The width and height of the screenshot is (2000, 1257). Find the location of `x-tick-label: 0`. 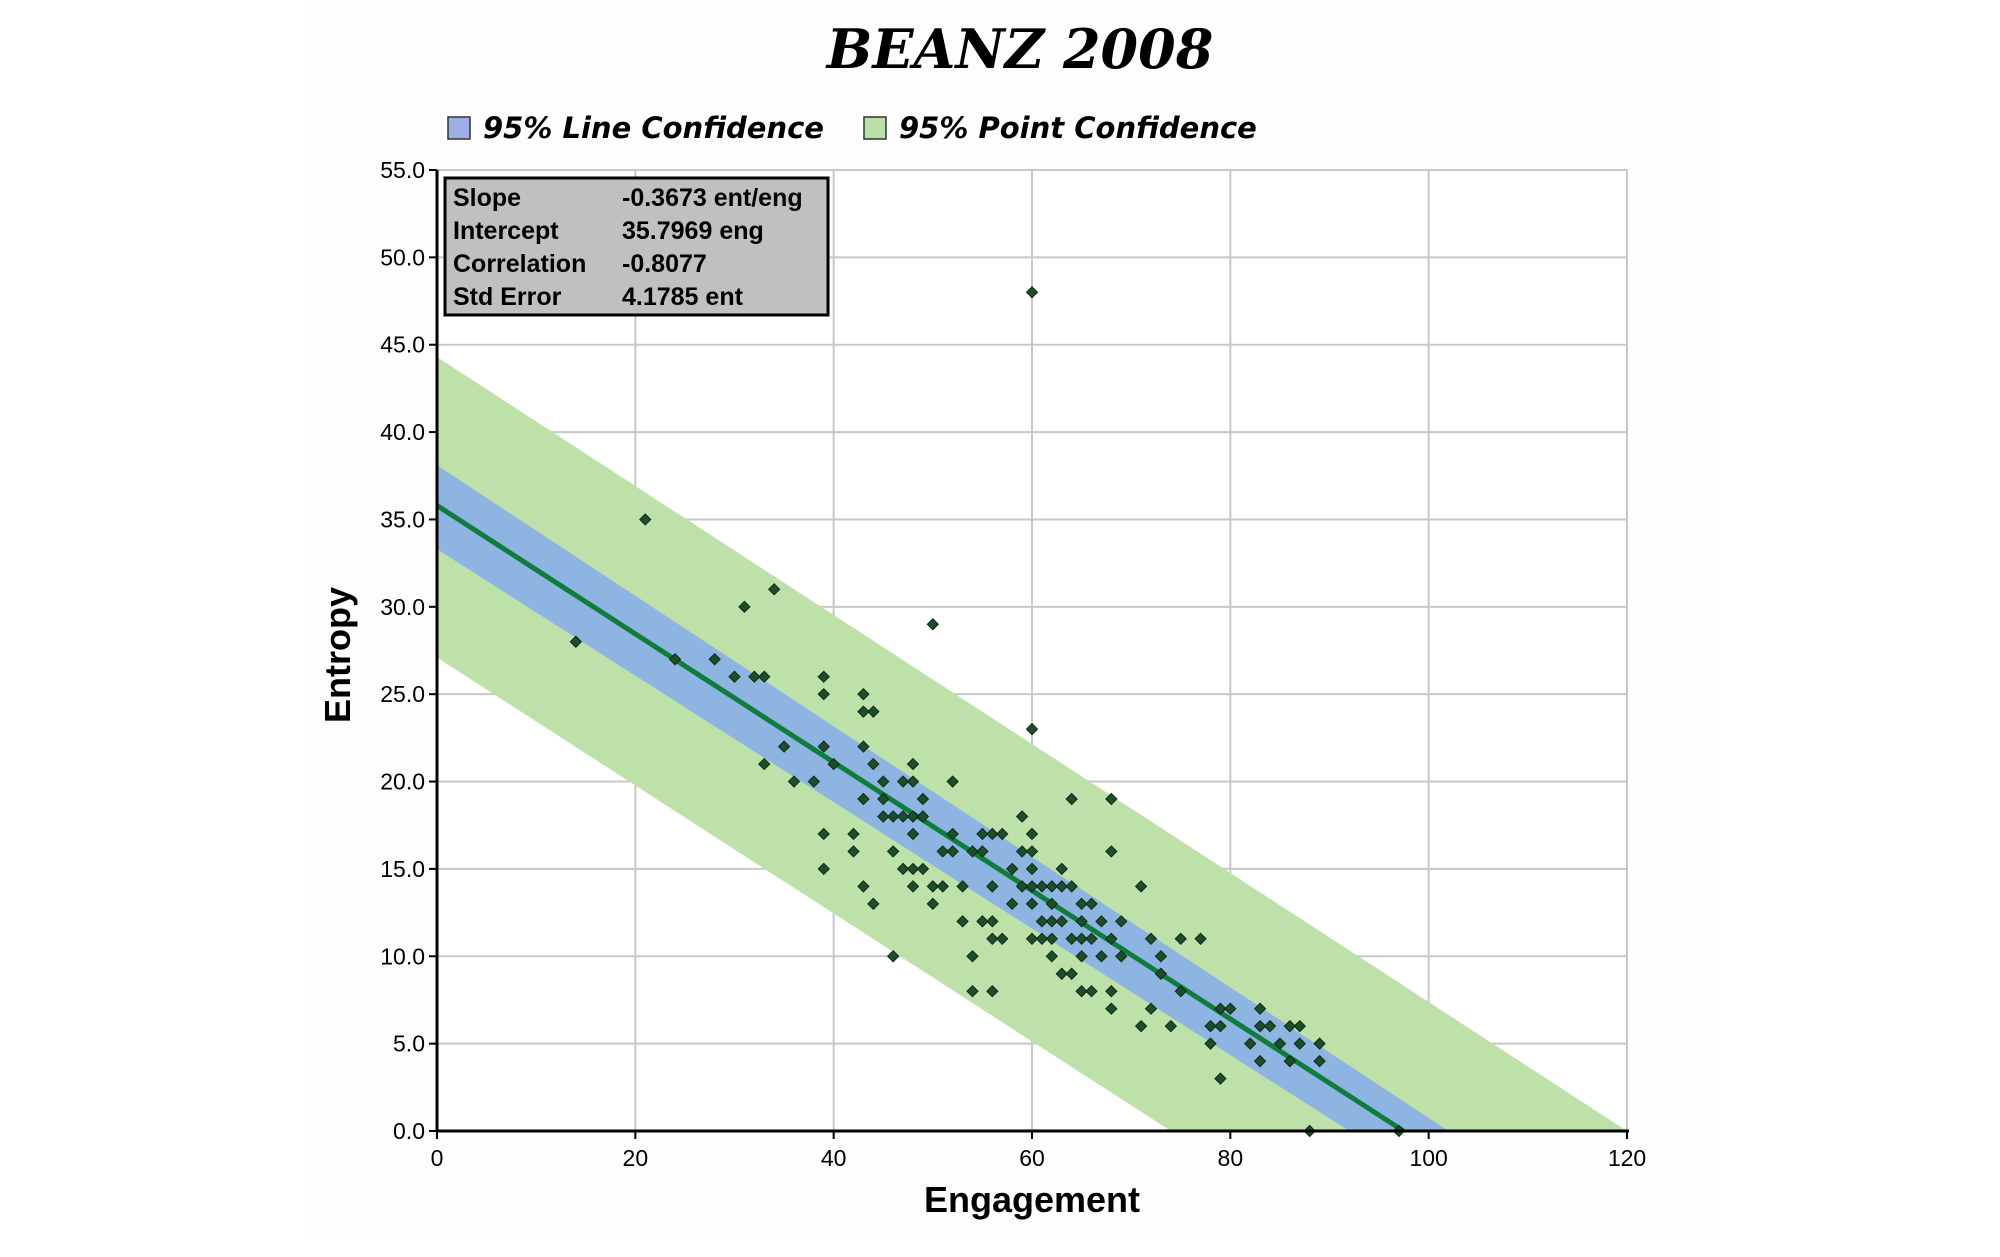

x-tick-label: 0 is located at coordinates (437, 1158).